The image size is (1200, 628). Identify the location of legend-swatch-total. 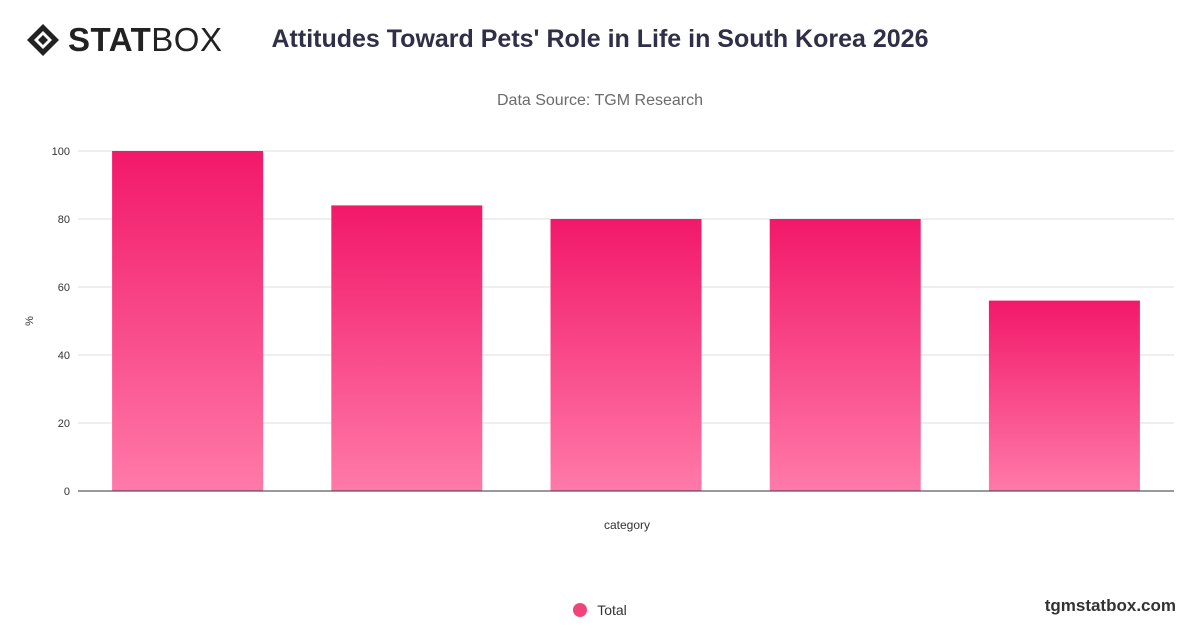
(580, 610).